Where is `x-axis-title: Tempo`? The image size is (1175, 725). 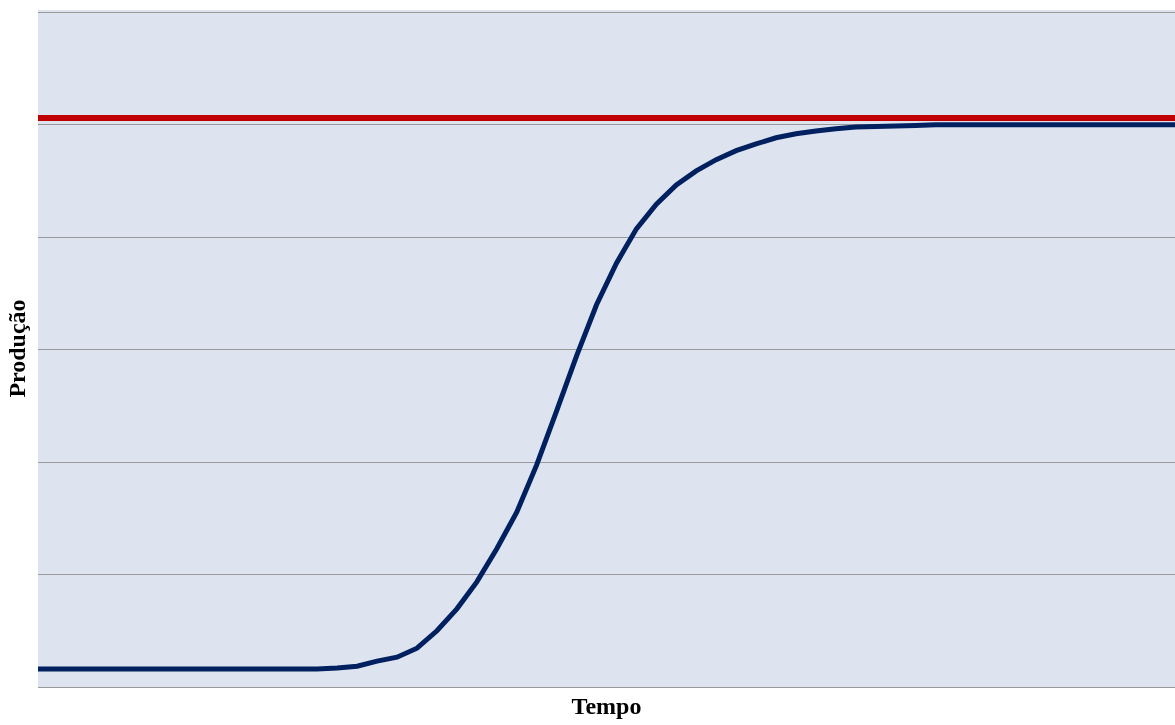 x-axis-title: Tempo is located at coordinates (606, 706).